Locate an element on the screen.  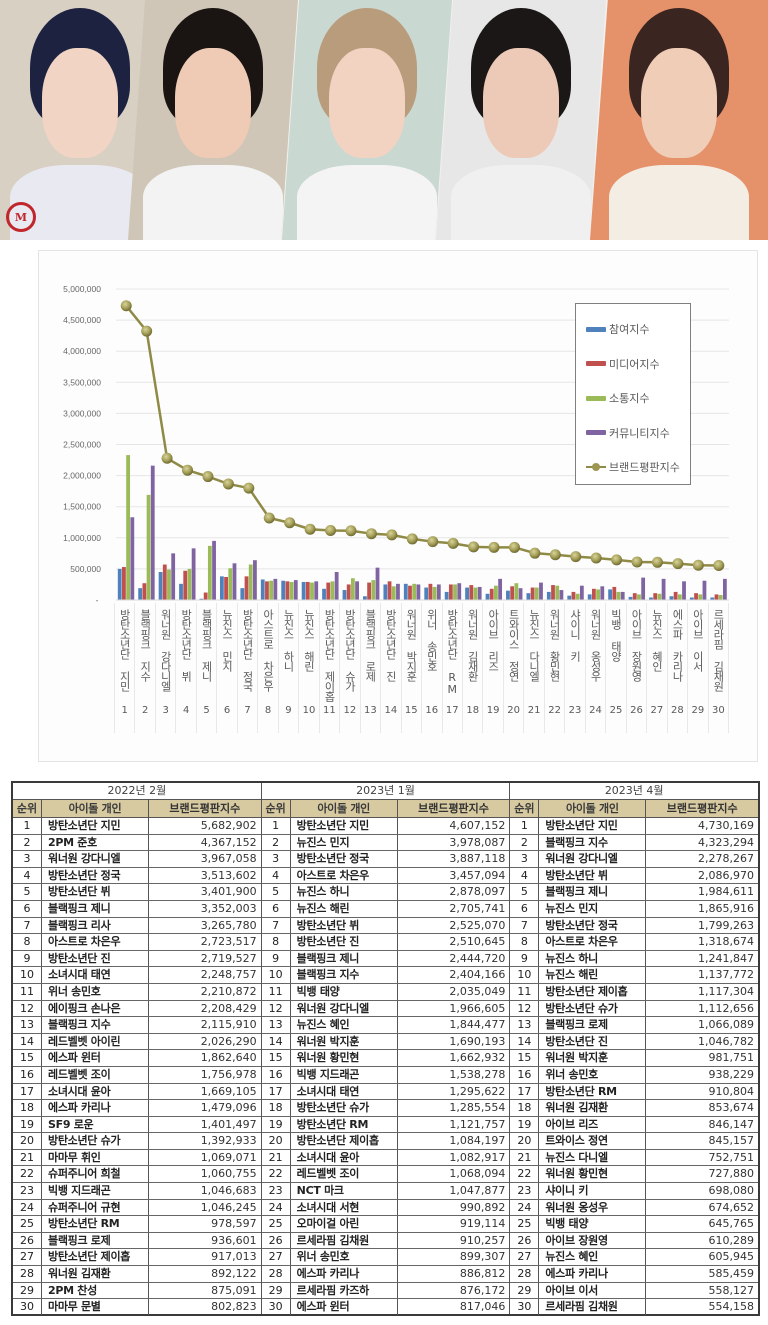
table-row: 13 블랙핑크 로제 1,066,089 is located at coordinates (634, 1025).